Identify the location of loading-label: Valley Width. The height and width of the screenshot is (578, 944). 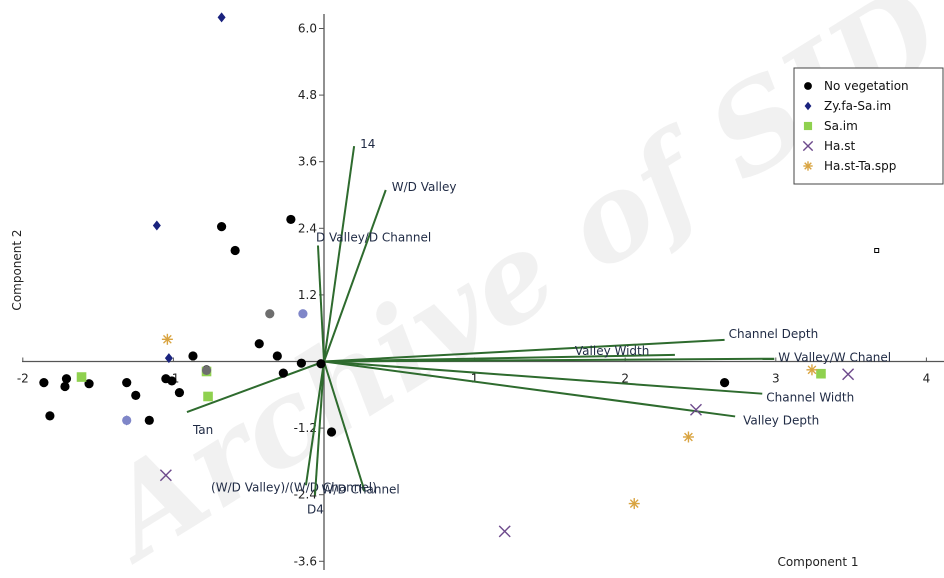
(612, 351).